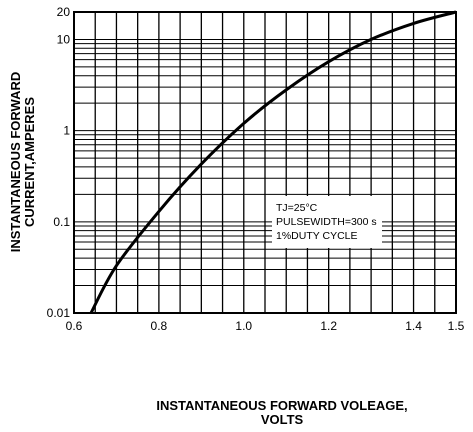 The image size is (473, 432). Describe the element at coordinates (64, 12) in the screenshot. I see `y-tick-label: 20` at that location.